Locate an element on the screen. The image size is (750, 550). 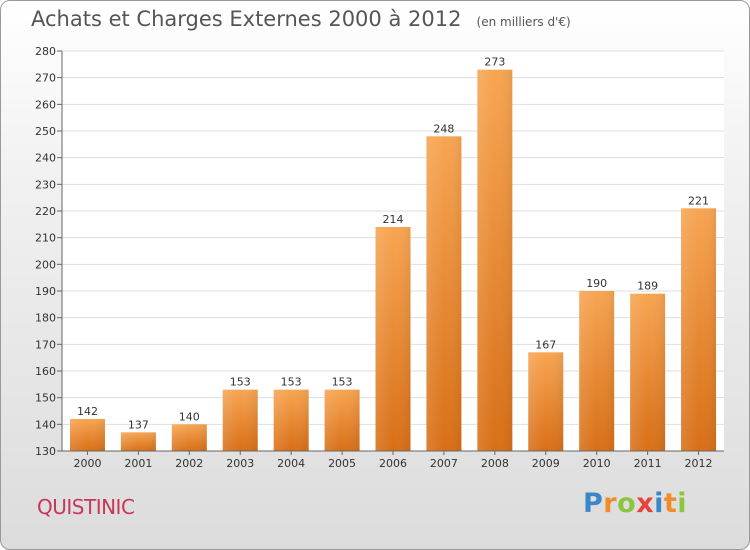
unit-note: (en milliers d'€) is located at coordinates (523, 22).